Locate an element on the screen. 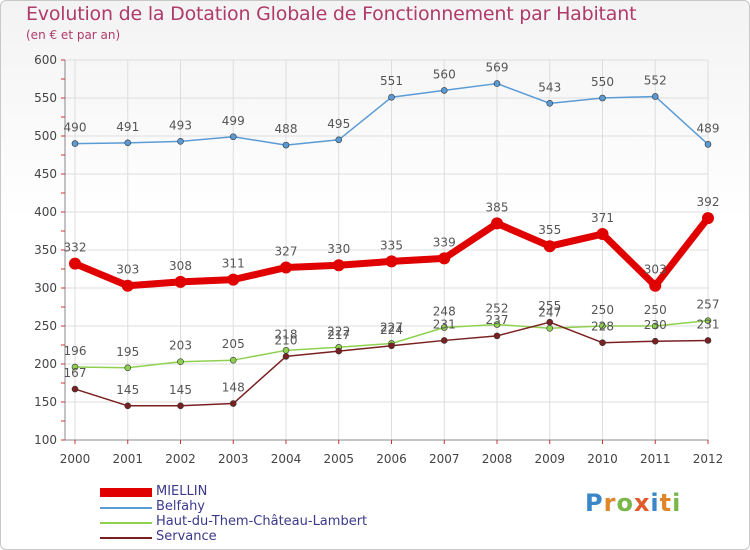 The height and width of the screenshot is (550, 750). data-label: 569 is located at coordinates (497, 68).